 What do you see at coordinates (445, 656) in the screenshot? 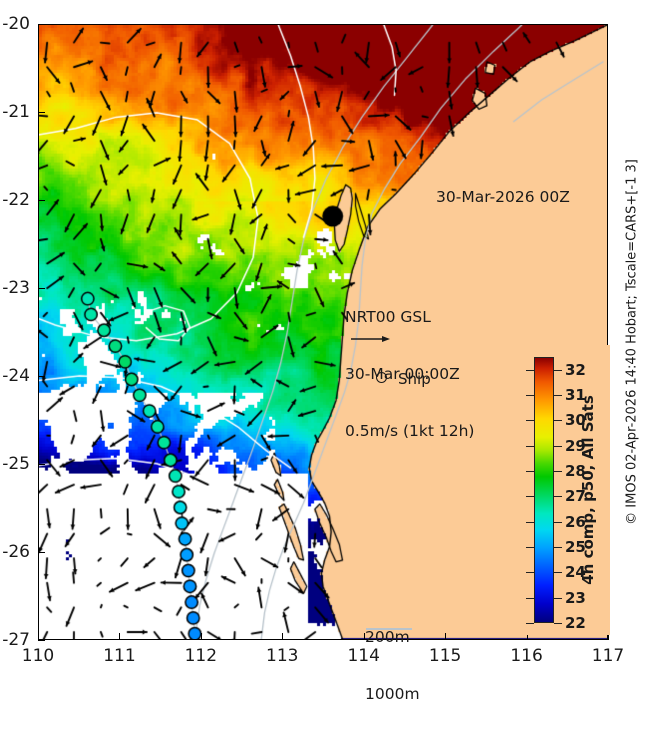
I see `x-tick-label: 115` at bounding box center [445, 656].